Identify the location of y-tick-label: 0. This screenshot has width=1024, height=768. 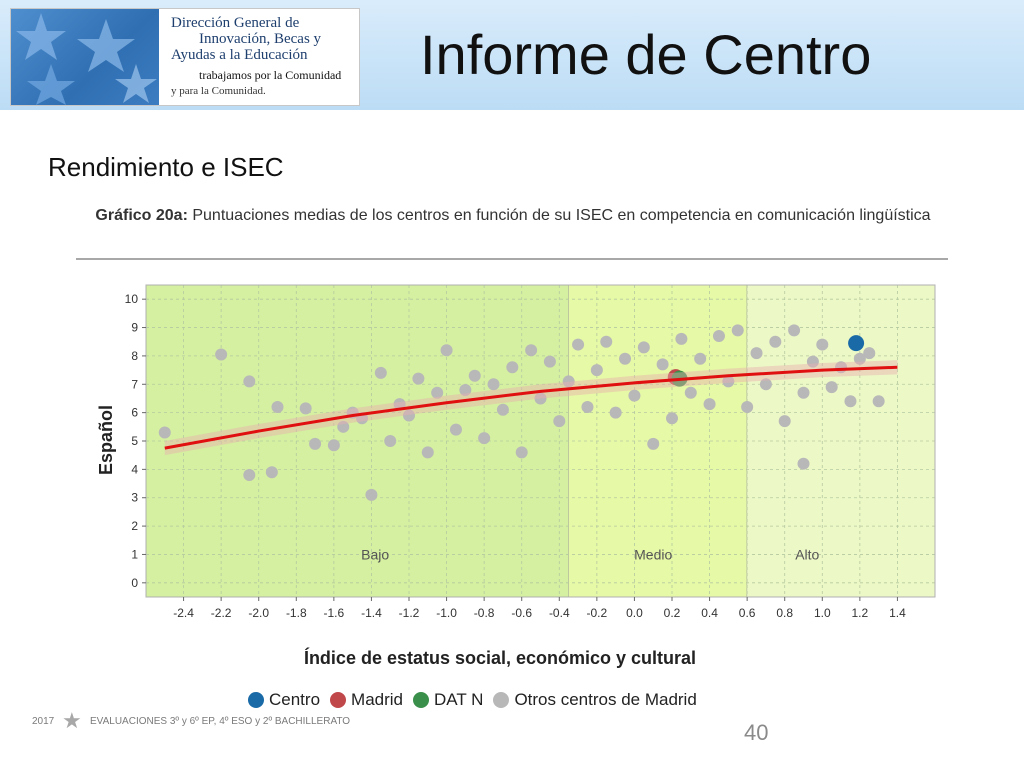
(134, 583).